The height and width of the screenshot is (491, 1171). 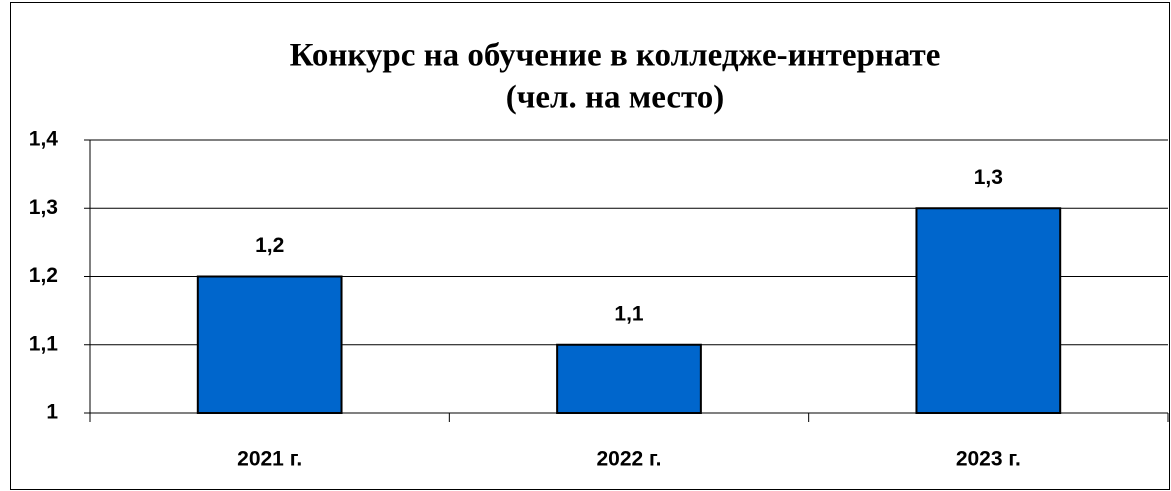 I want to click on x-tick-label: 2022 г., so click(x=628, y=459).